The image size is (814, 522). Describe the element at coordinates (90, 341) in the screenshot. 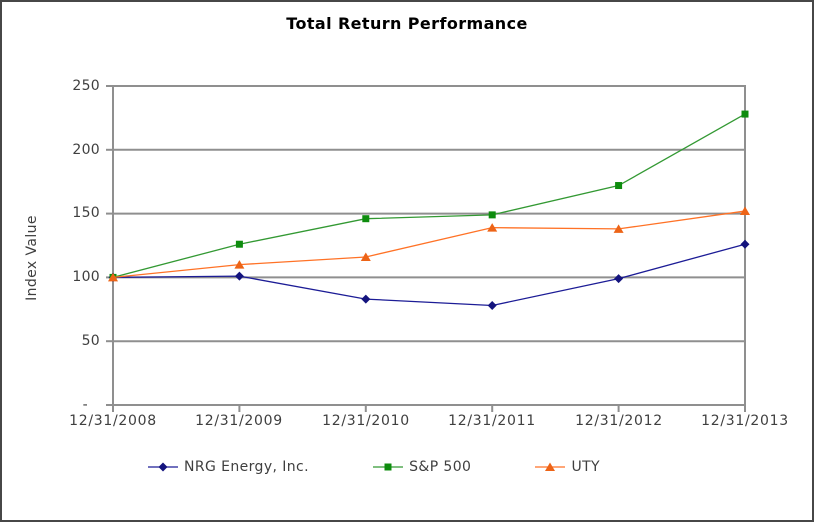

I see `y-tick-label-50: 50` at that location.